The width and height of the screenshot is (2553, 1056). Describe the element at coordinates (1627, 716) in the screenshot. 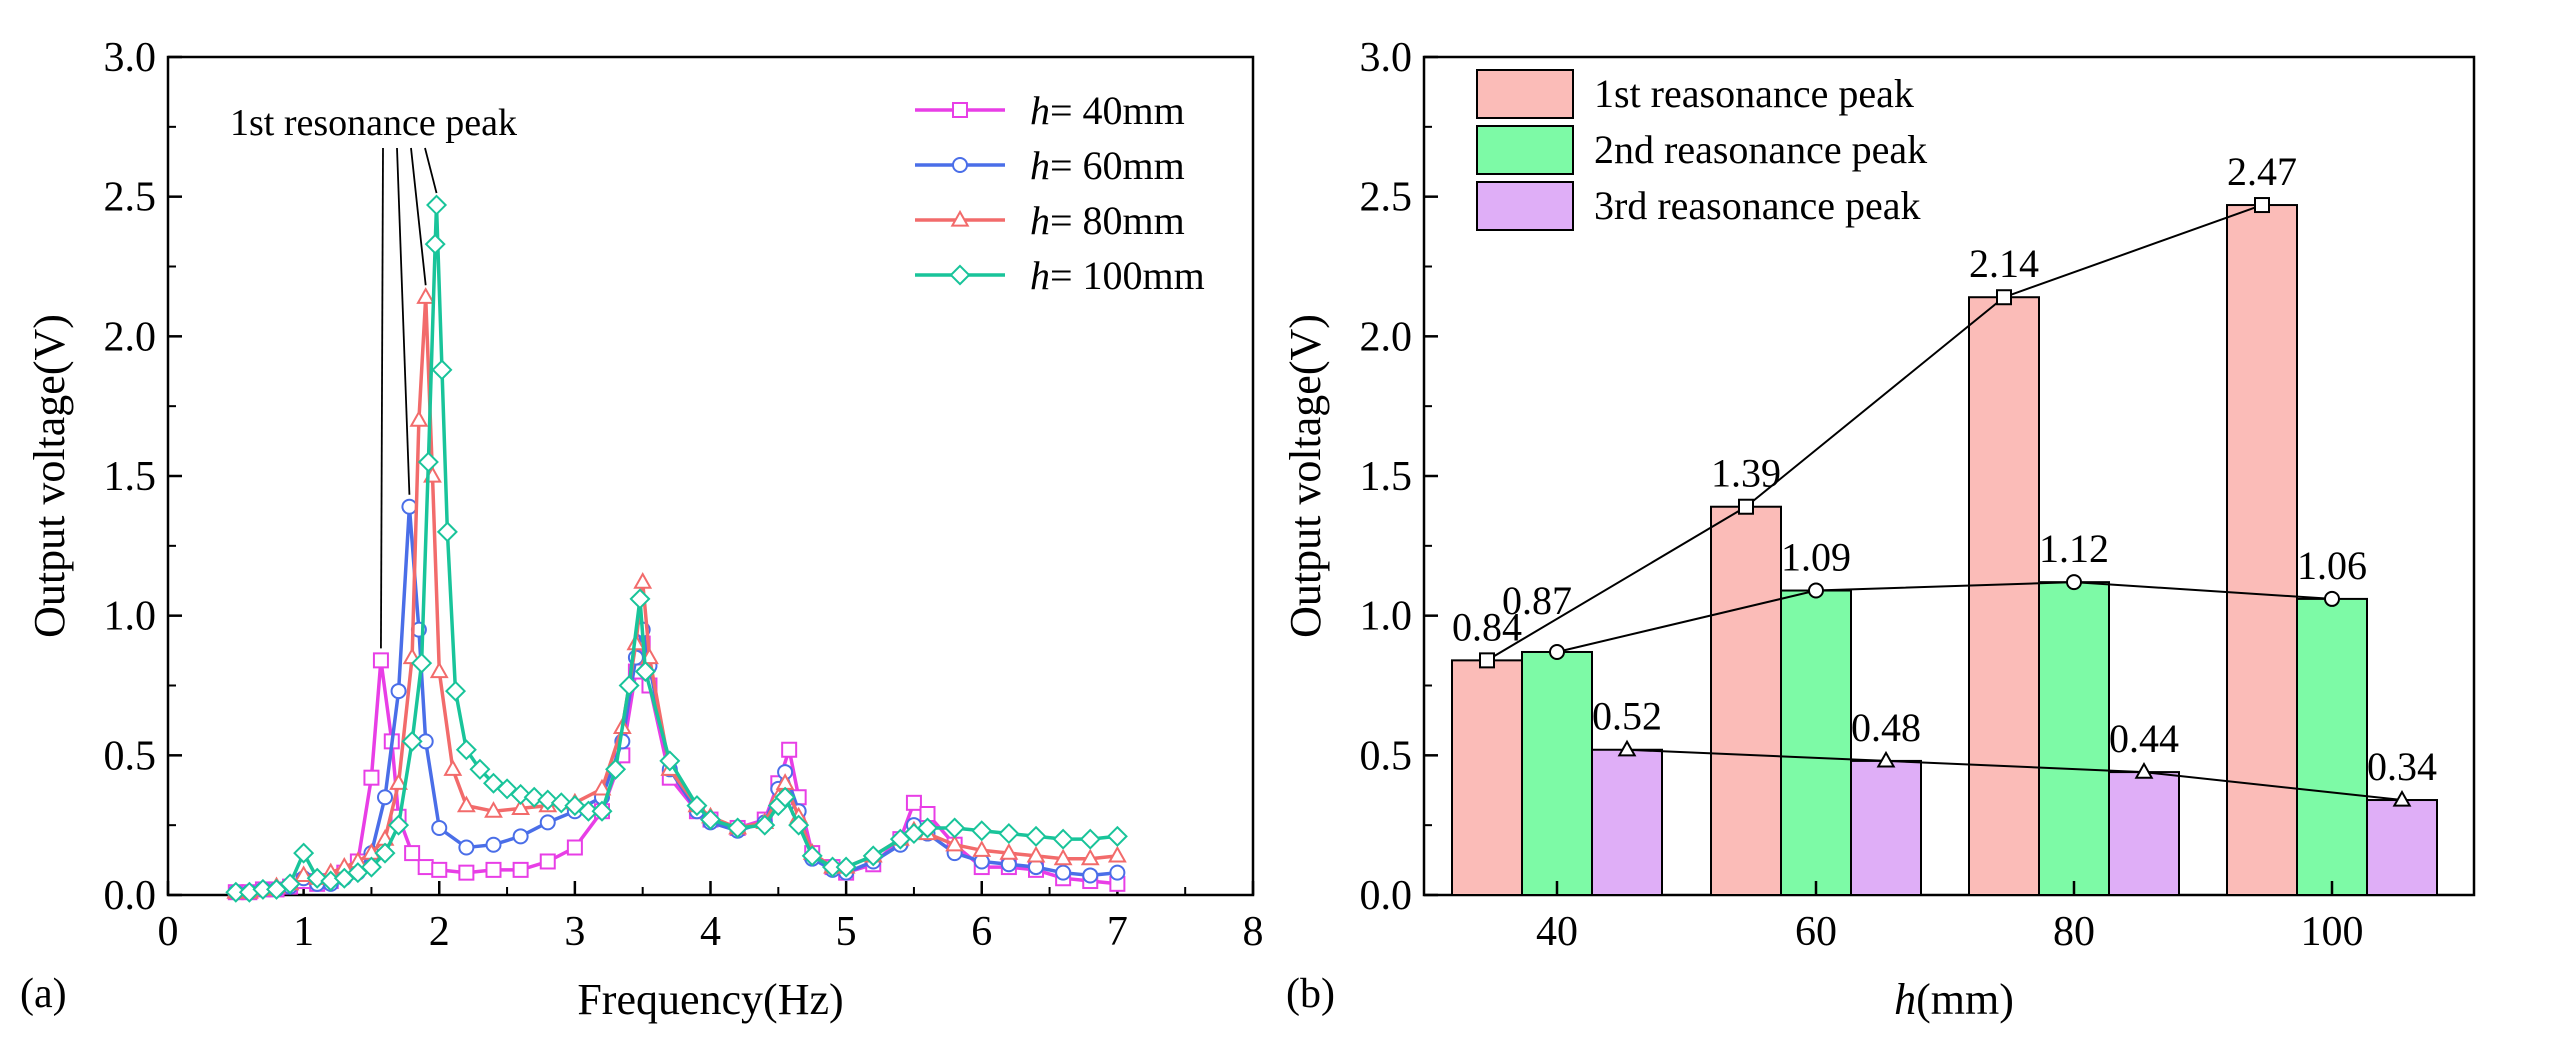

I see `data-label: 0.52` at that location.